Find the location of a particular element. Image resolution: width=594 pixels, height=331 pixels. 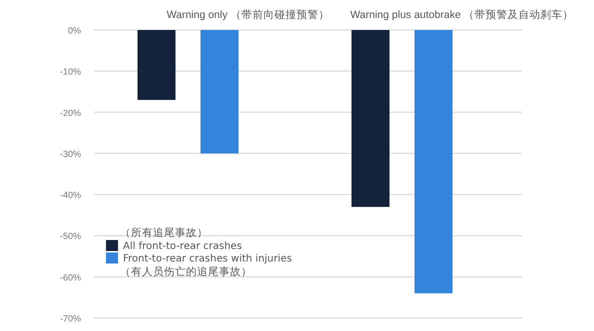

y-tick-label: -20% is located at coordinates (70, 113).